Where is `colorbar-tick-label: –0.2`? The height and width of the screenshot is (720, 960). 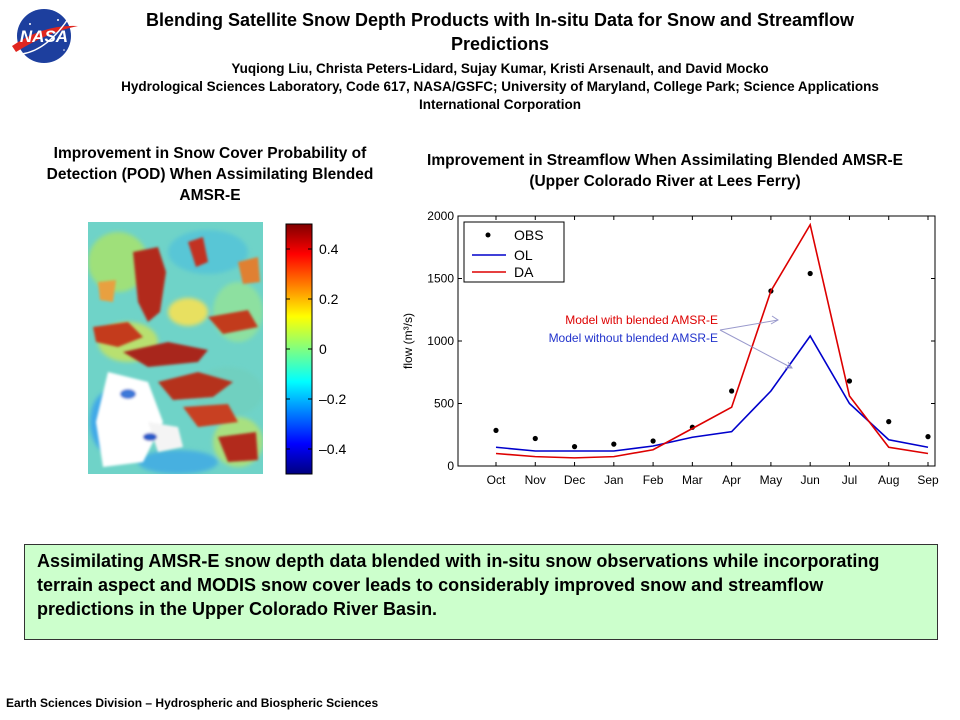
colorbar-tick-label: –0.2 is located at coordinates (332, 399).